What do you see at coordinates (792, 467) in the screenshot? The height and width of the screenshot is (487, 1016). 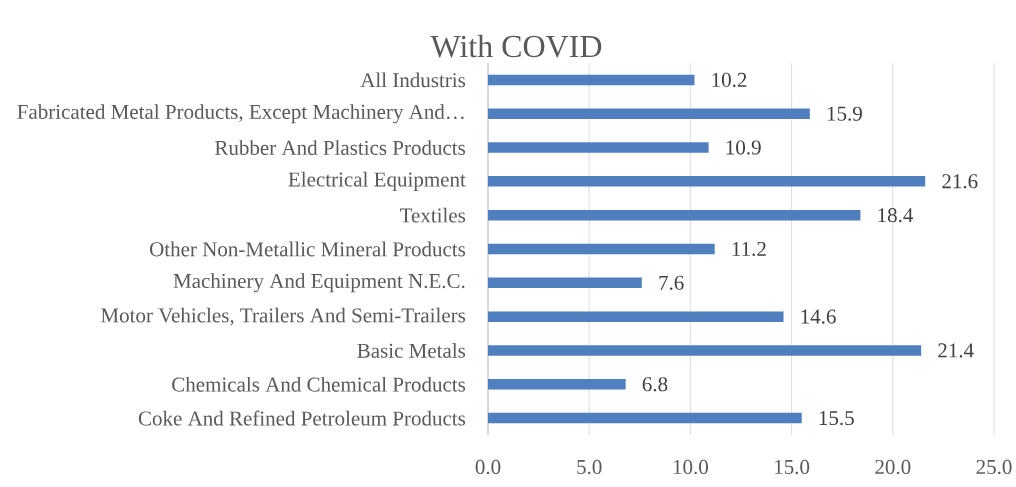 I see `x-tick-label: 15.0` at bounding box center [792, 467].